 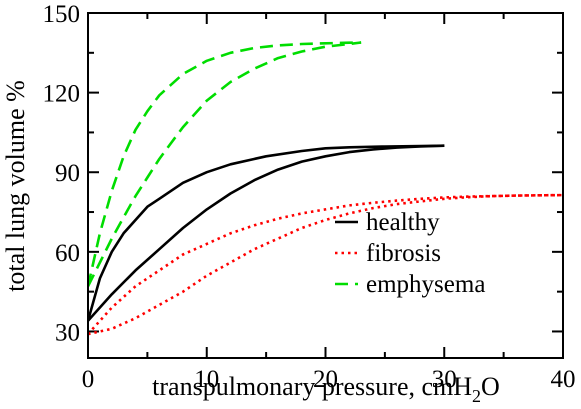 What do you see at coordinates (67, 253) in the screenshot?
I see `y-tick-label: 60` at bounding box center [67, 253].